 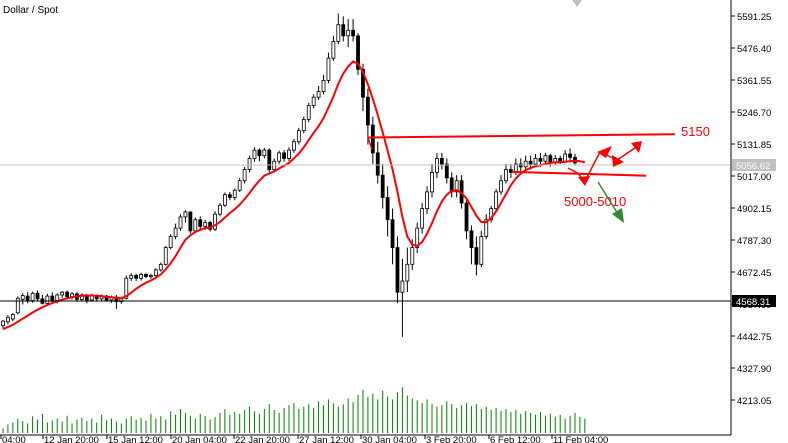 What do you see at coordinates (754, 113) in the screenshot?
I see `y-tick-label: 5246.70` at bounding box center [754, 113].